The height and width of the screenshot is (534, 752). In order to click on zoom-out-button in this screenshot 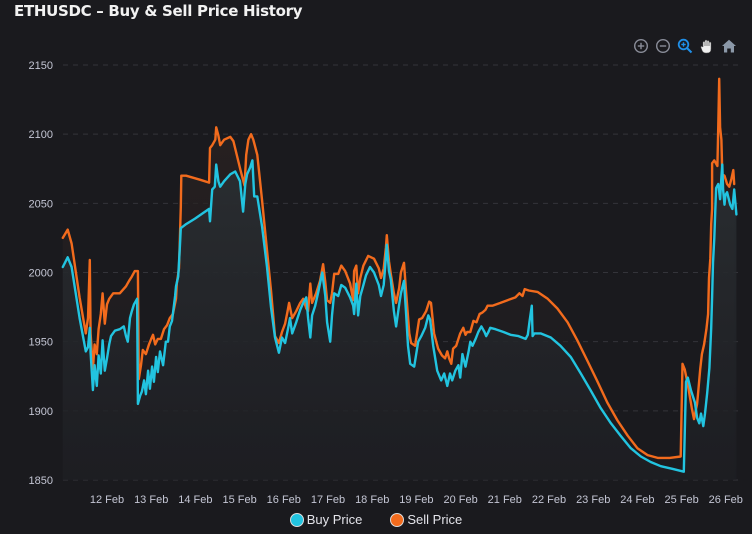, I will do `click(663, 46)`.